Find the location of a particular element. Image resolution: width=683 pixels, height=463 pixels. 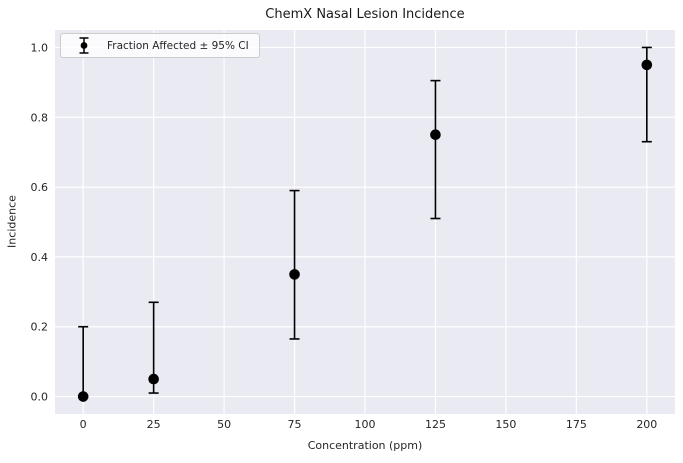

legend-label: Fraction Affected ± 95% CI is located at coordinates (178, 45).